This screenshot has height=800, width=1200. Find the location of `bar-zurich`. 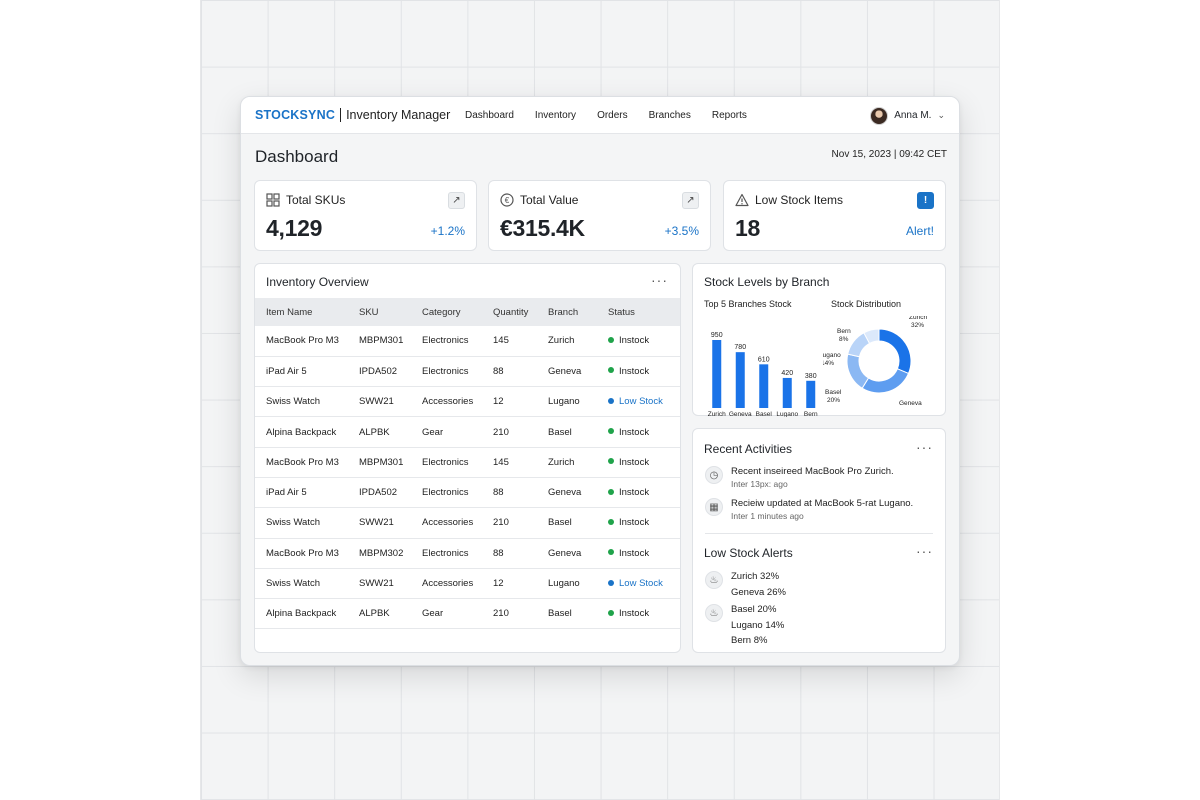

bar-zurich is located at coordinates (717, 374).